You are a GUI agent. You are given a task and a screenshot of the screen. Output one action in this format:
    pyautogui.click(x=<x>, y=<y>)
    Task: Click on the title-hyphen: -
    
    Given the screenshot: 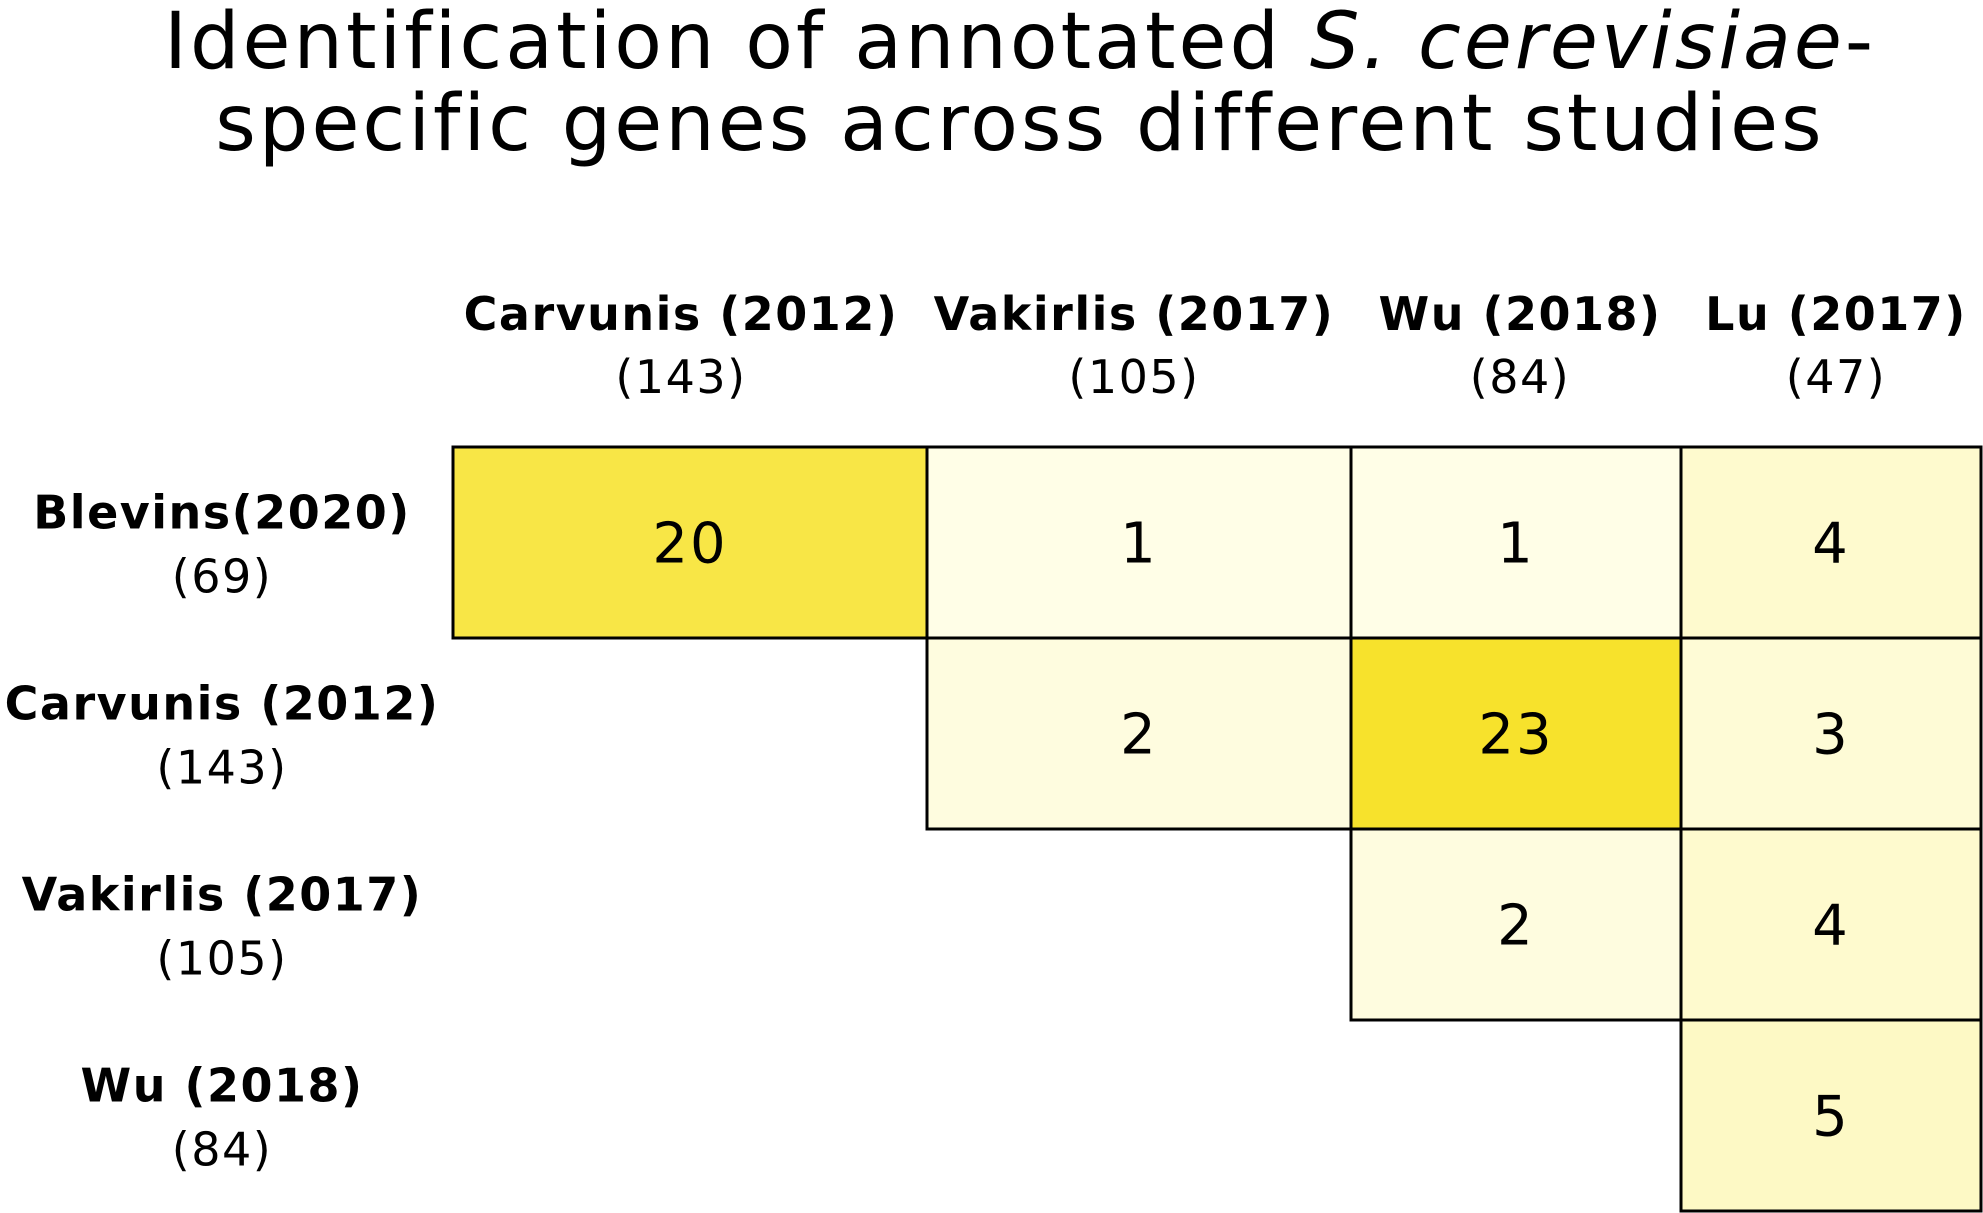 What is the action you would take?
    pyautogui.click(x=1860, y=43)
    